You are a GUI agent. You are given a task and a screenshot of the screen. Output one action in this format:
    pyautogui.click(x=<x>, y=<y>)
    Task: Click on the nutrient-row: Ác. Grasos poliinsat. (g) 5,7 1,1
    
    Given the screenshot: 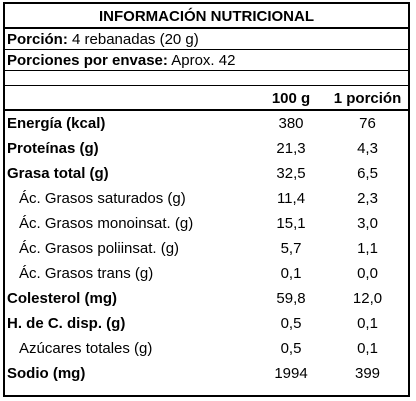 What is the action you would take?
    pyautogui.click(x=206, y=248)
    